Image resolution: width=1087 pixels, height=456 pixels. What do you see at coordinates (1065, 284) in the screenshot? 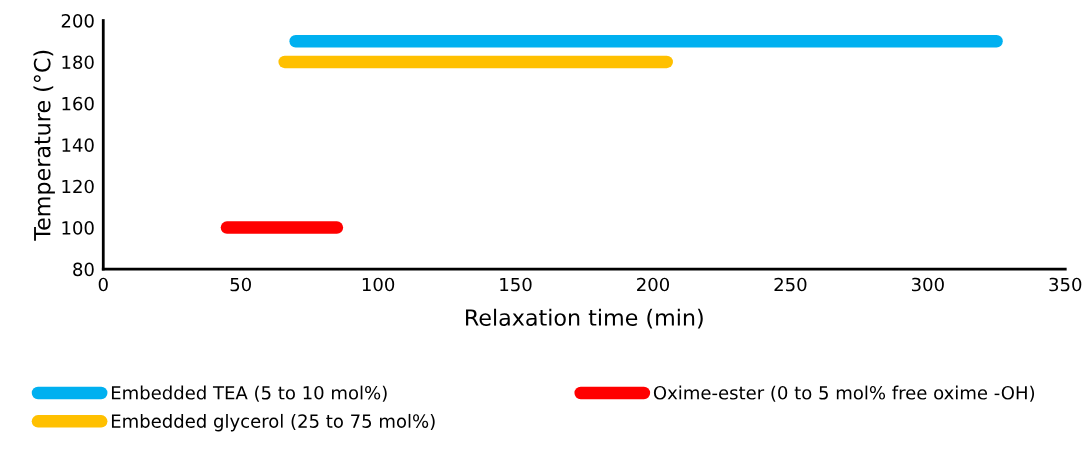
I see `x-tick-label: 350` at bounding box center [1065, 284].